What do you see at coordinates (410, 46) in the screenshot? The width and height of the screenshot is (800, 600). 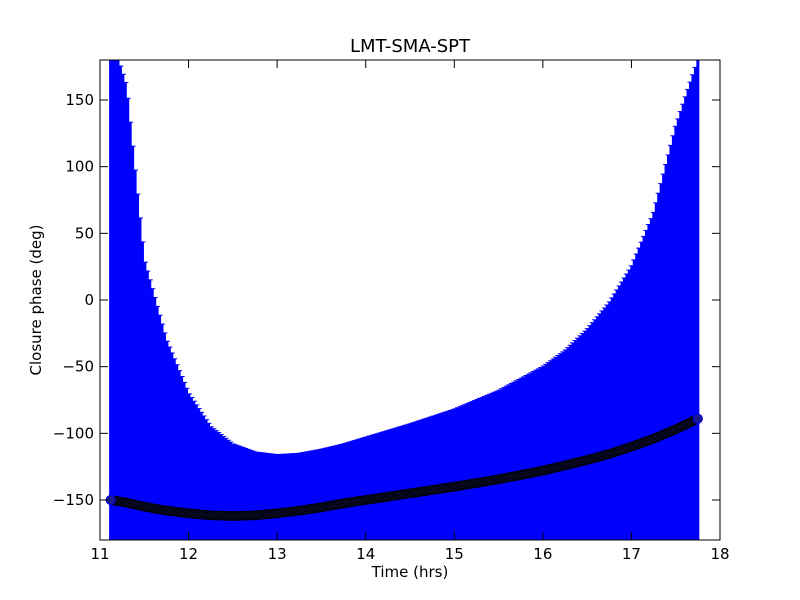 I see `chart-title: LMT-SMA-SPT` at bounding box center [410, 46].